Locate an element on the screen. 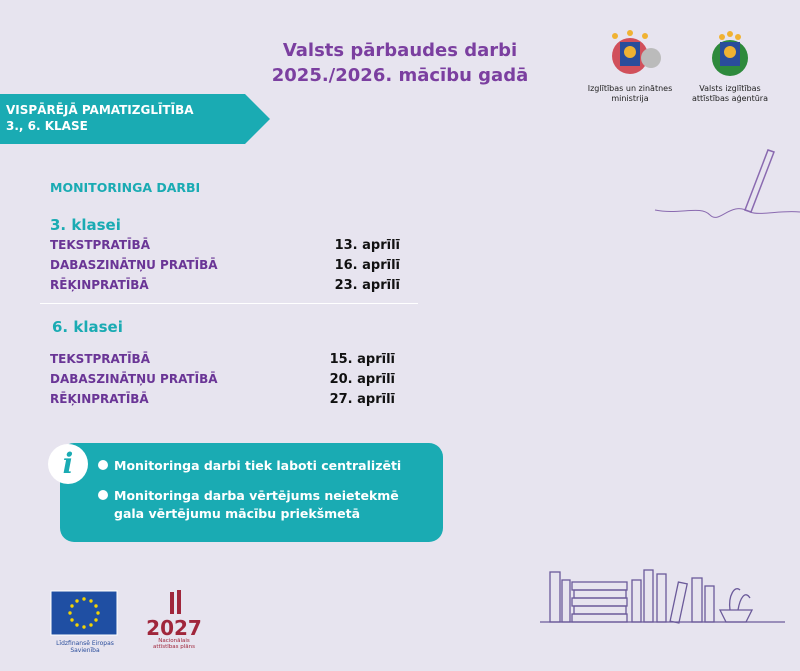  divider is located at coordinates (229, 303).